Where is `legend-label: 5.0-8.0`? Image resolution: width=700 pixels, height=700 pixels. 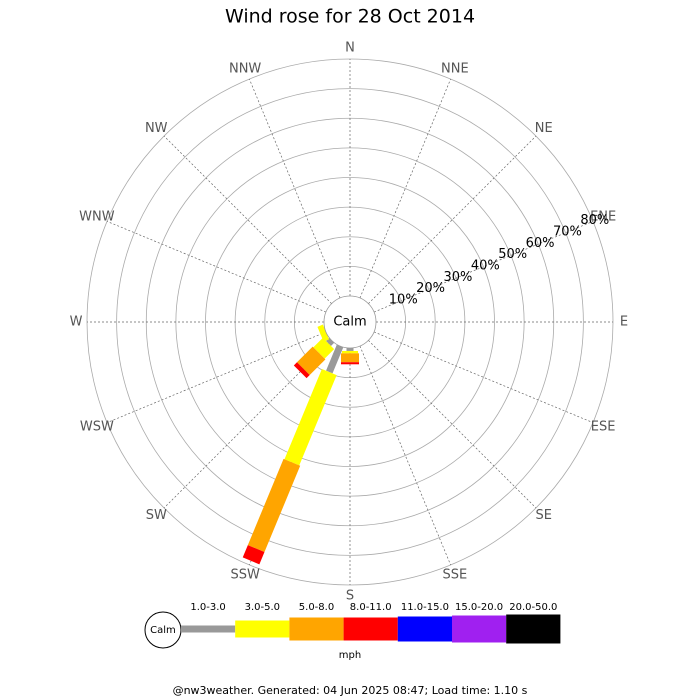
legend-label: 5.0-8.0 is located at coordinates (316, 607).